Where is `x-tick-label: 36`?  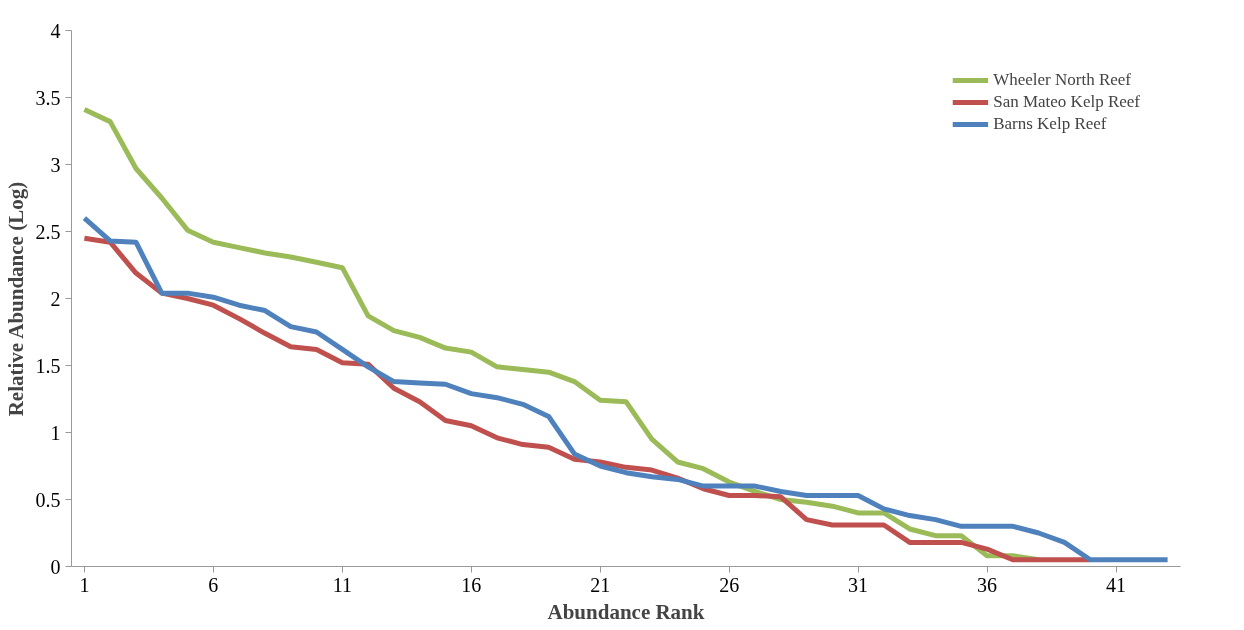
x-tick-label: 36 is located at coordinates (987, 584).